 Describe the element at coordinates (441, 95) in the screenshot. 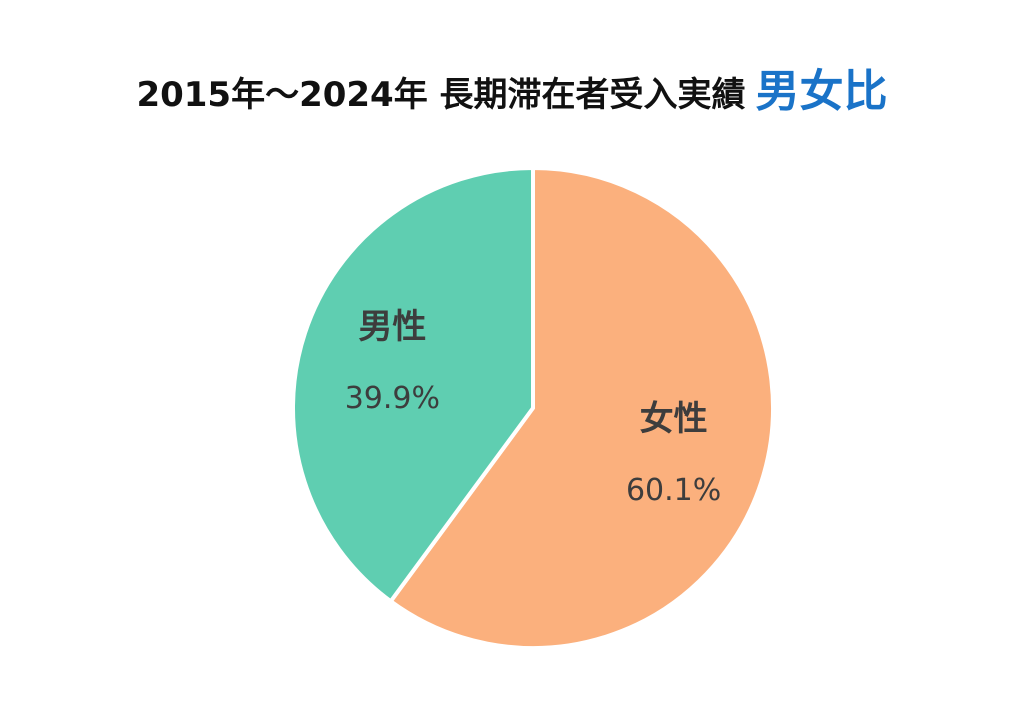

I see `chart-title-main: 2015年～2024年 長期滞在者受入実績` at that location.